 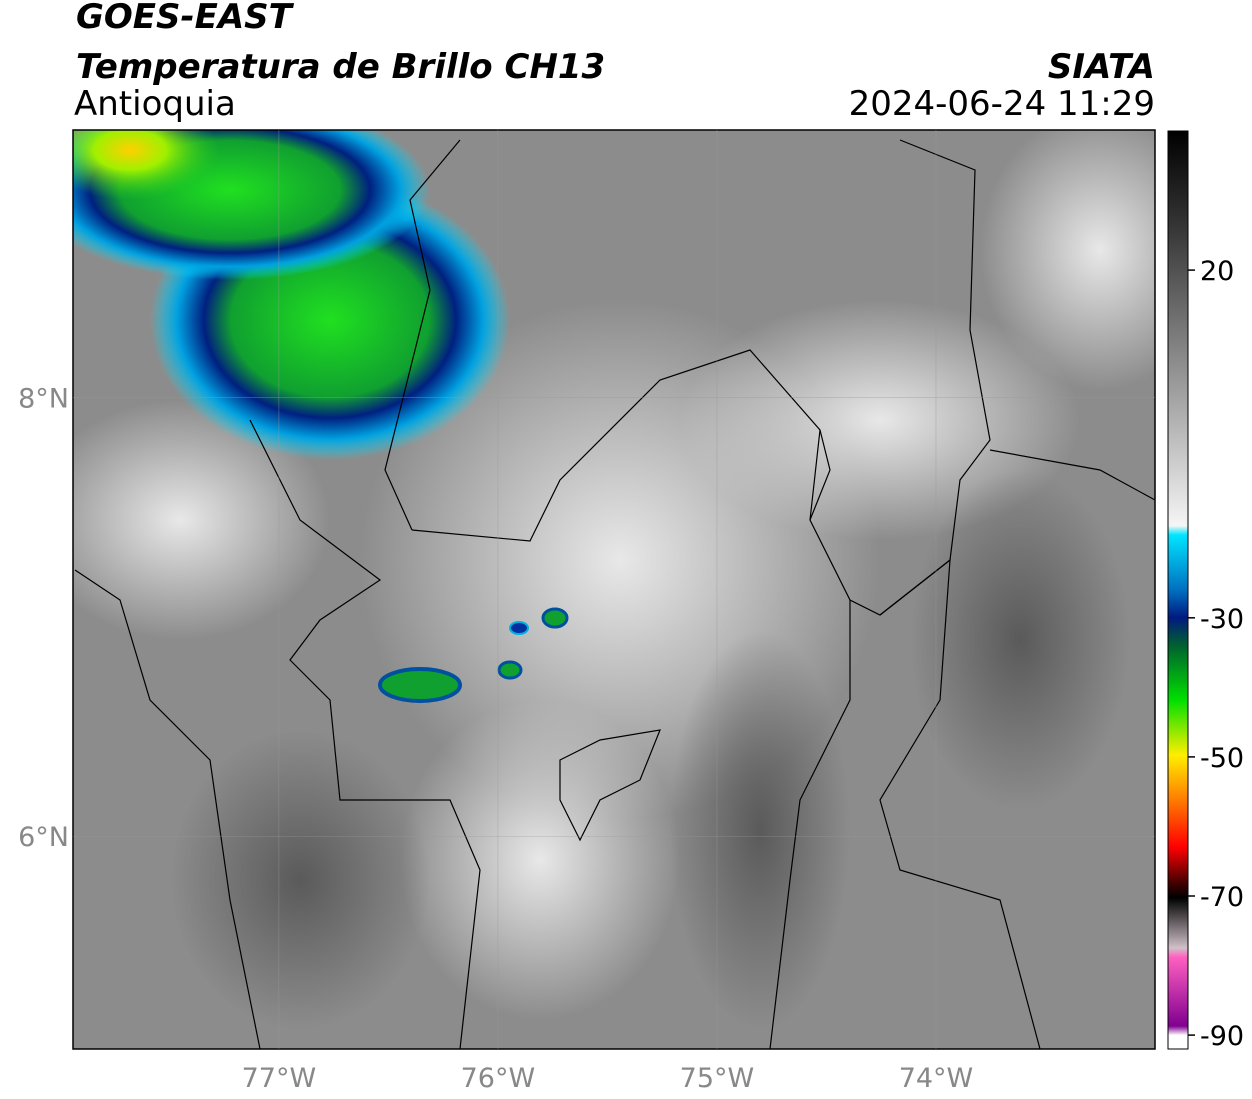 I want to click on y-tick-label: 8°N, so click(x=43, y=399).